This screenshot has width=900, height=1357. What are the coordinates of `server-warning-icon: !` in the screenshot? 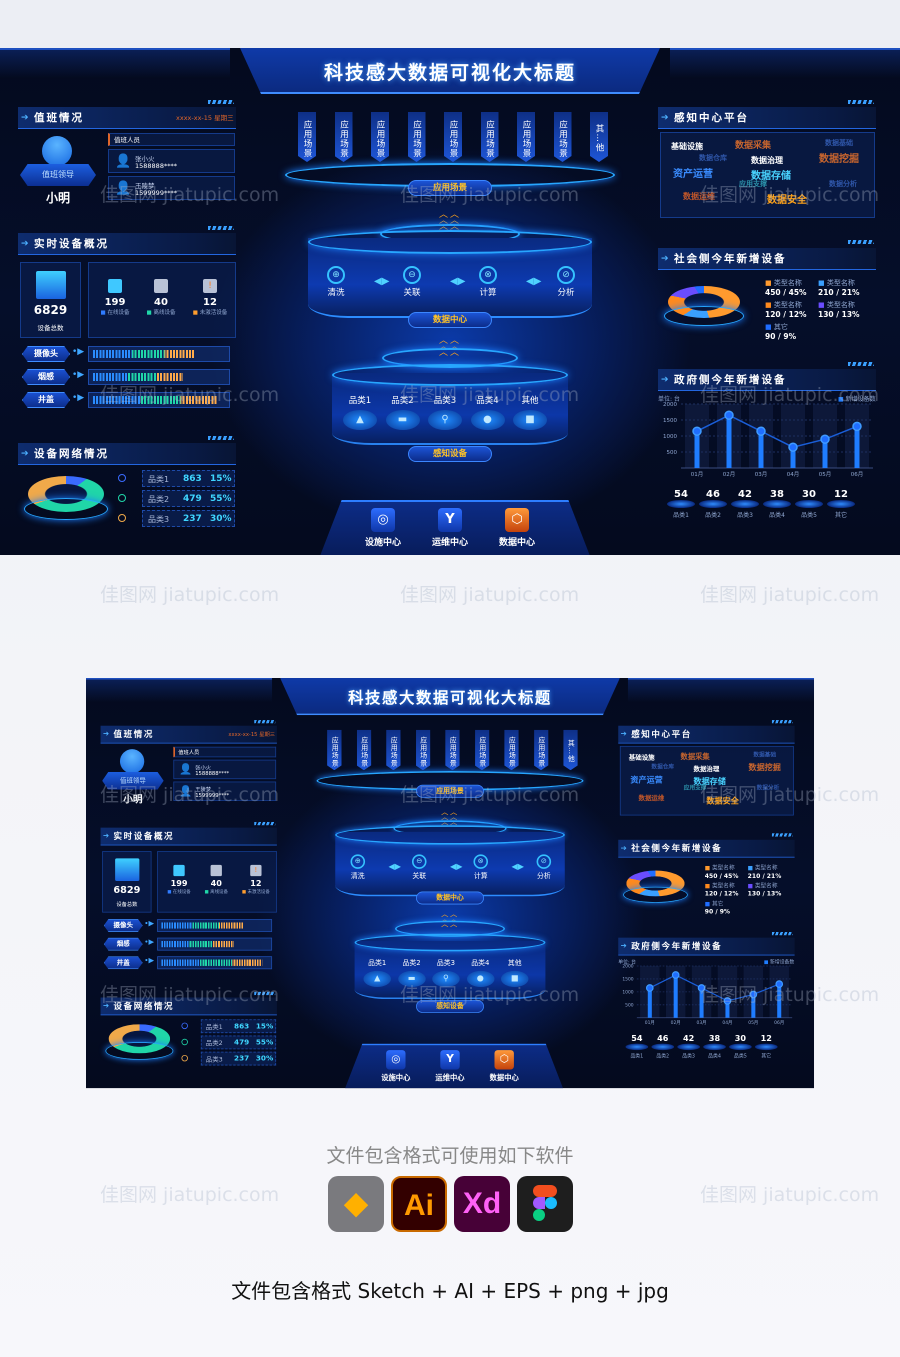 It's located at (256, 870).